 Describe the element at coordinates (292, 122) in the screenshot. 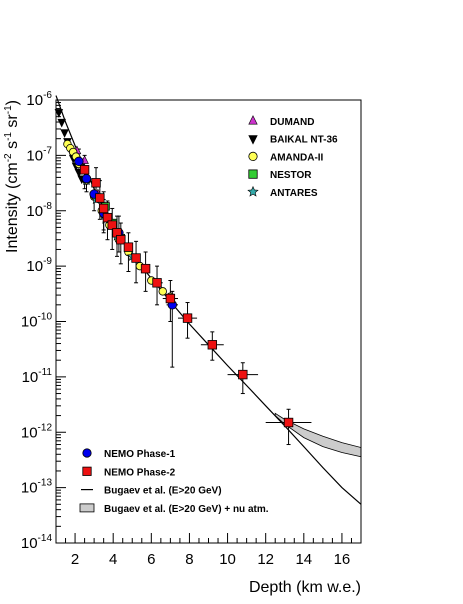

I see `legend-label: DUMAND` at that location.